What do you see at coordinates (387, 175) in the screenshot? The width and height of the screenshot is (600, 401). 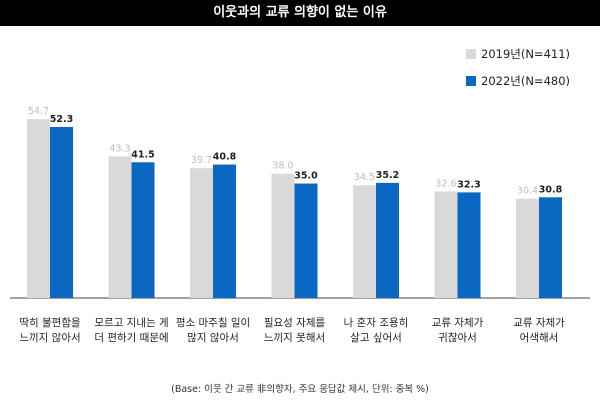 I see `data-label-2022-4: 35.2` at bounding box center [387, 175].